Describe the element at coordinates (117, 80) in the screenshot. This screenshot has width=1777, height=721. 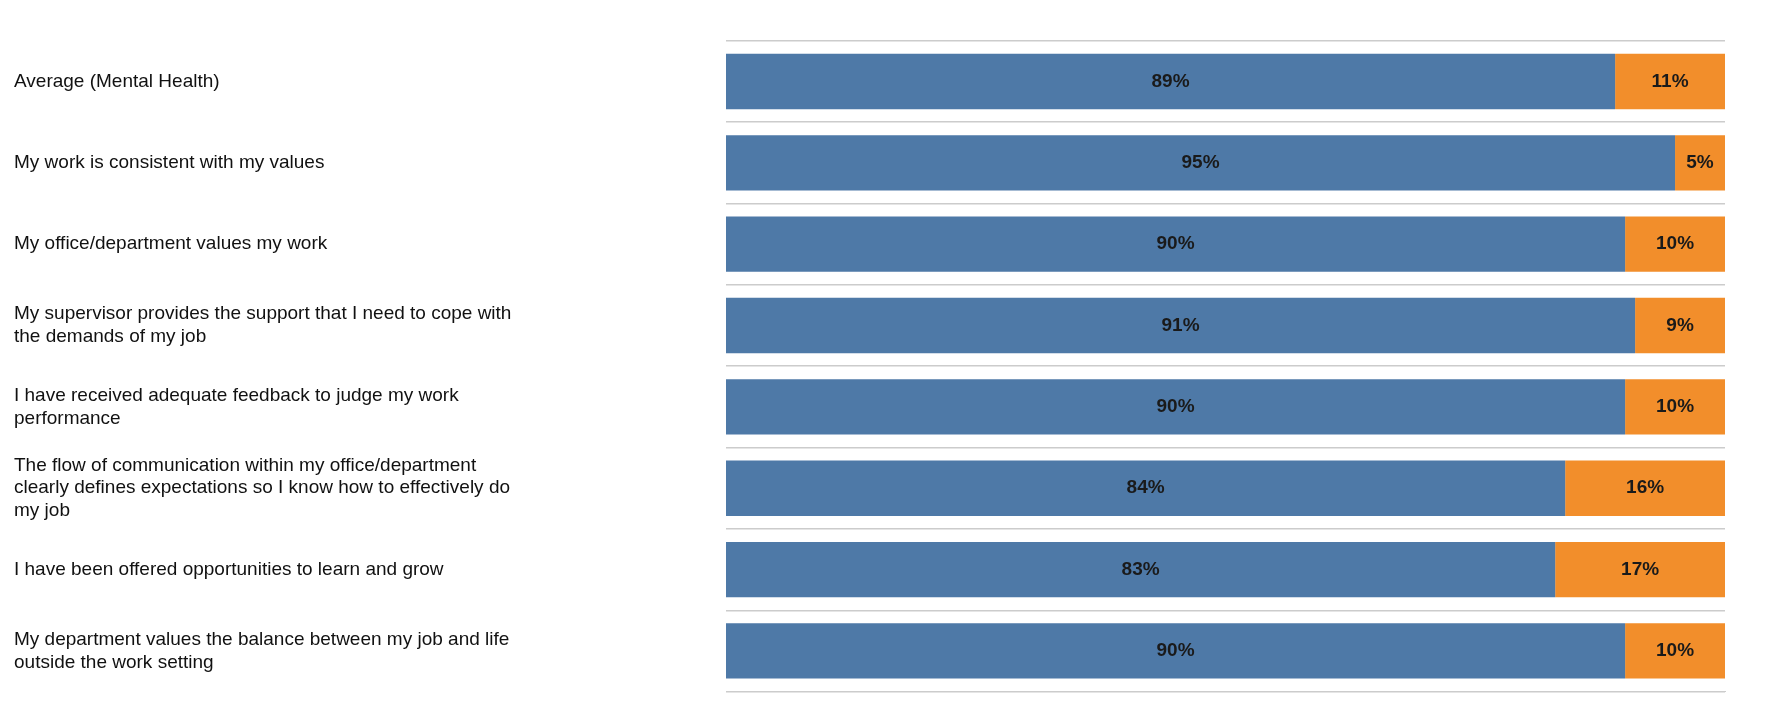
I see `y-tick-label: Average (Mental Health)` at that location.